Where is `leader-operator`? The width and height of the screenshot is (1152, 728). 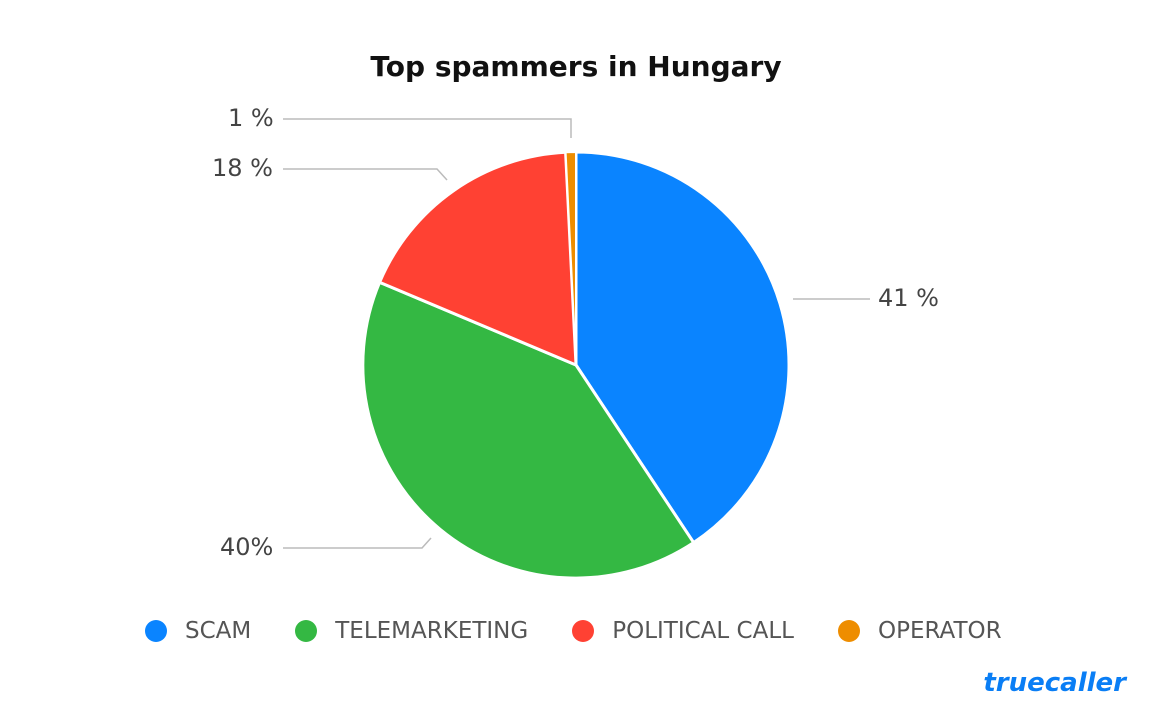
leader-operator is located at coordinates (427, 128).